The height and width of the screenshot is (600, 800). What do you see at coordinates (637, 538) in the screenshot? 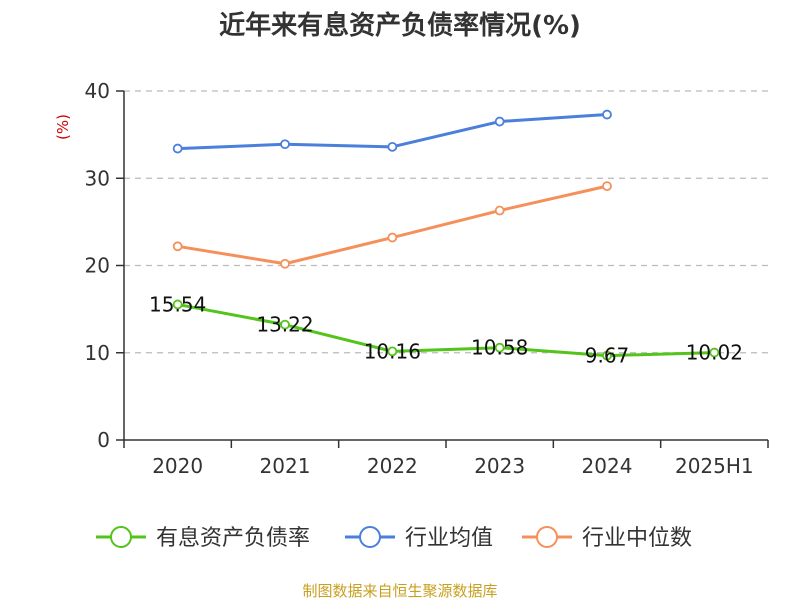
I see `legend-label: 行业中位数` at bounding box center [637, 538].